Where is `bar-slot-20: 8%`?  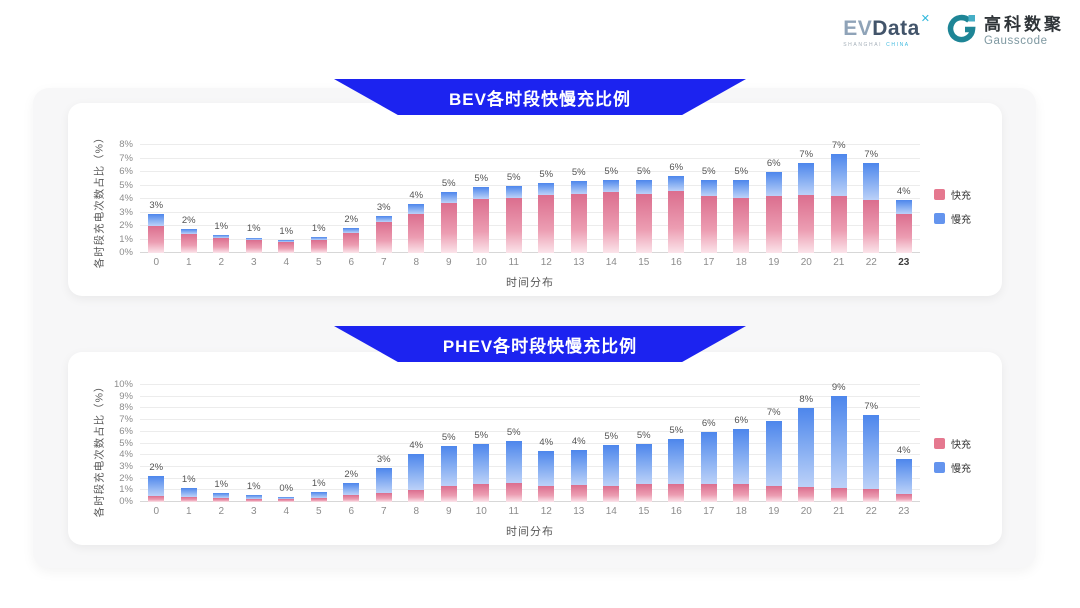
bar-slot-20: 8% is located at coordinates (806, 443).